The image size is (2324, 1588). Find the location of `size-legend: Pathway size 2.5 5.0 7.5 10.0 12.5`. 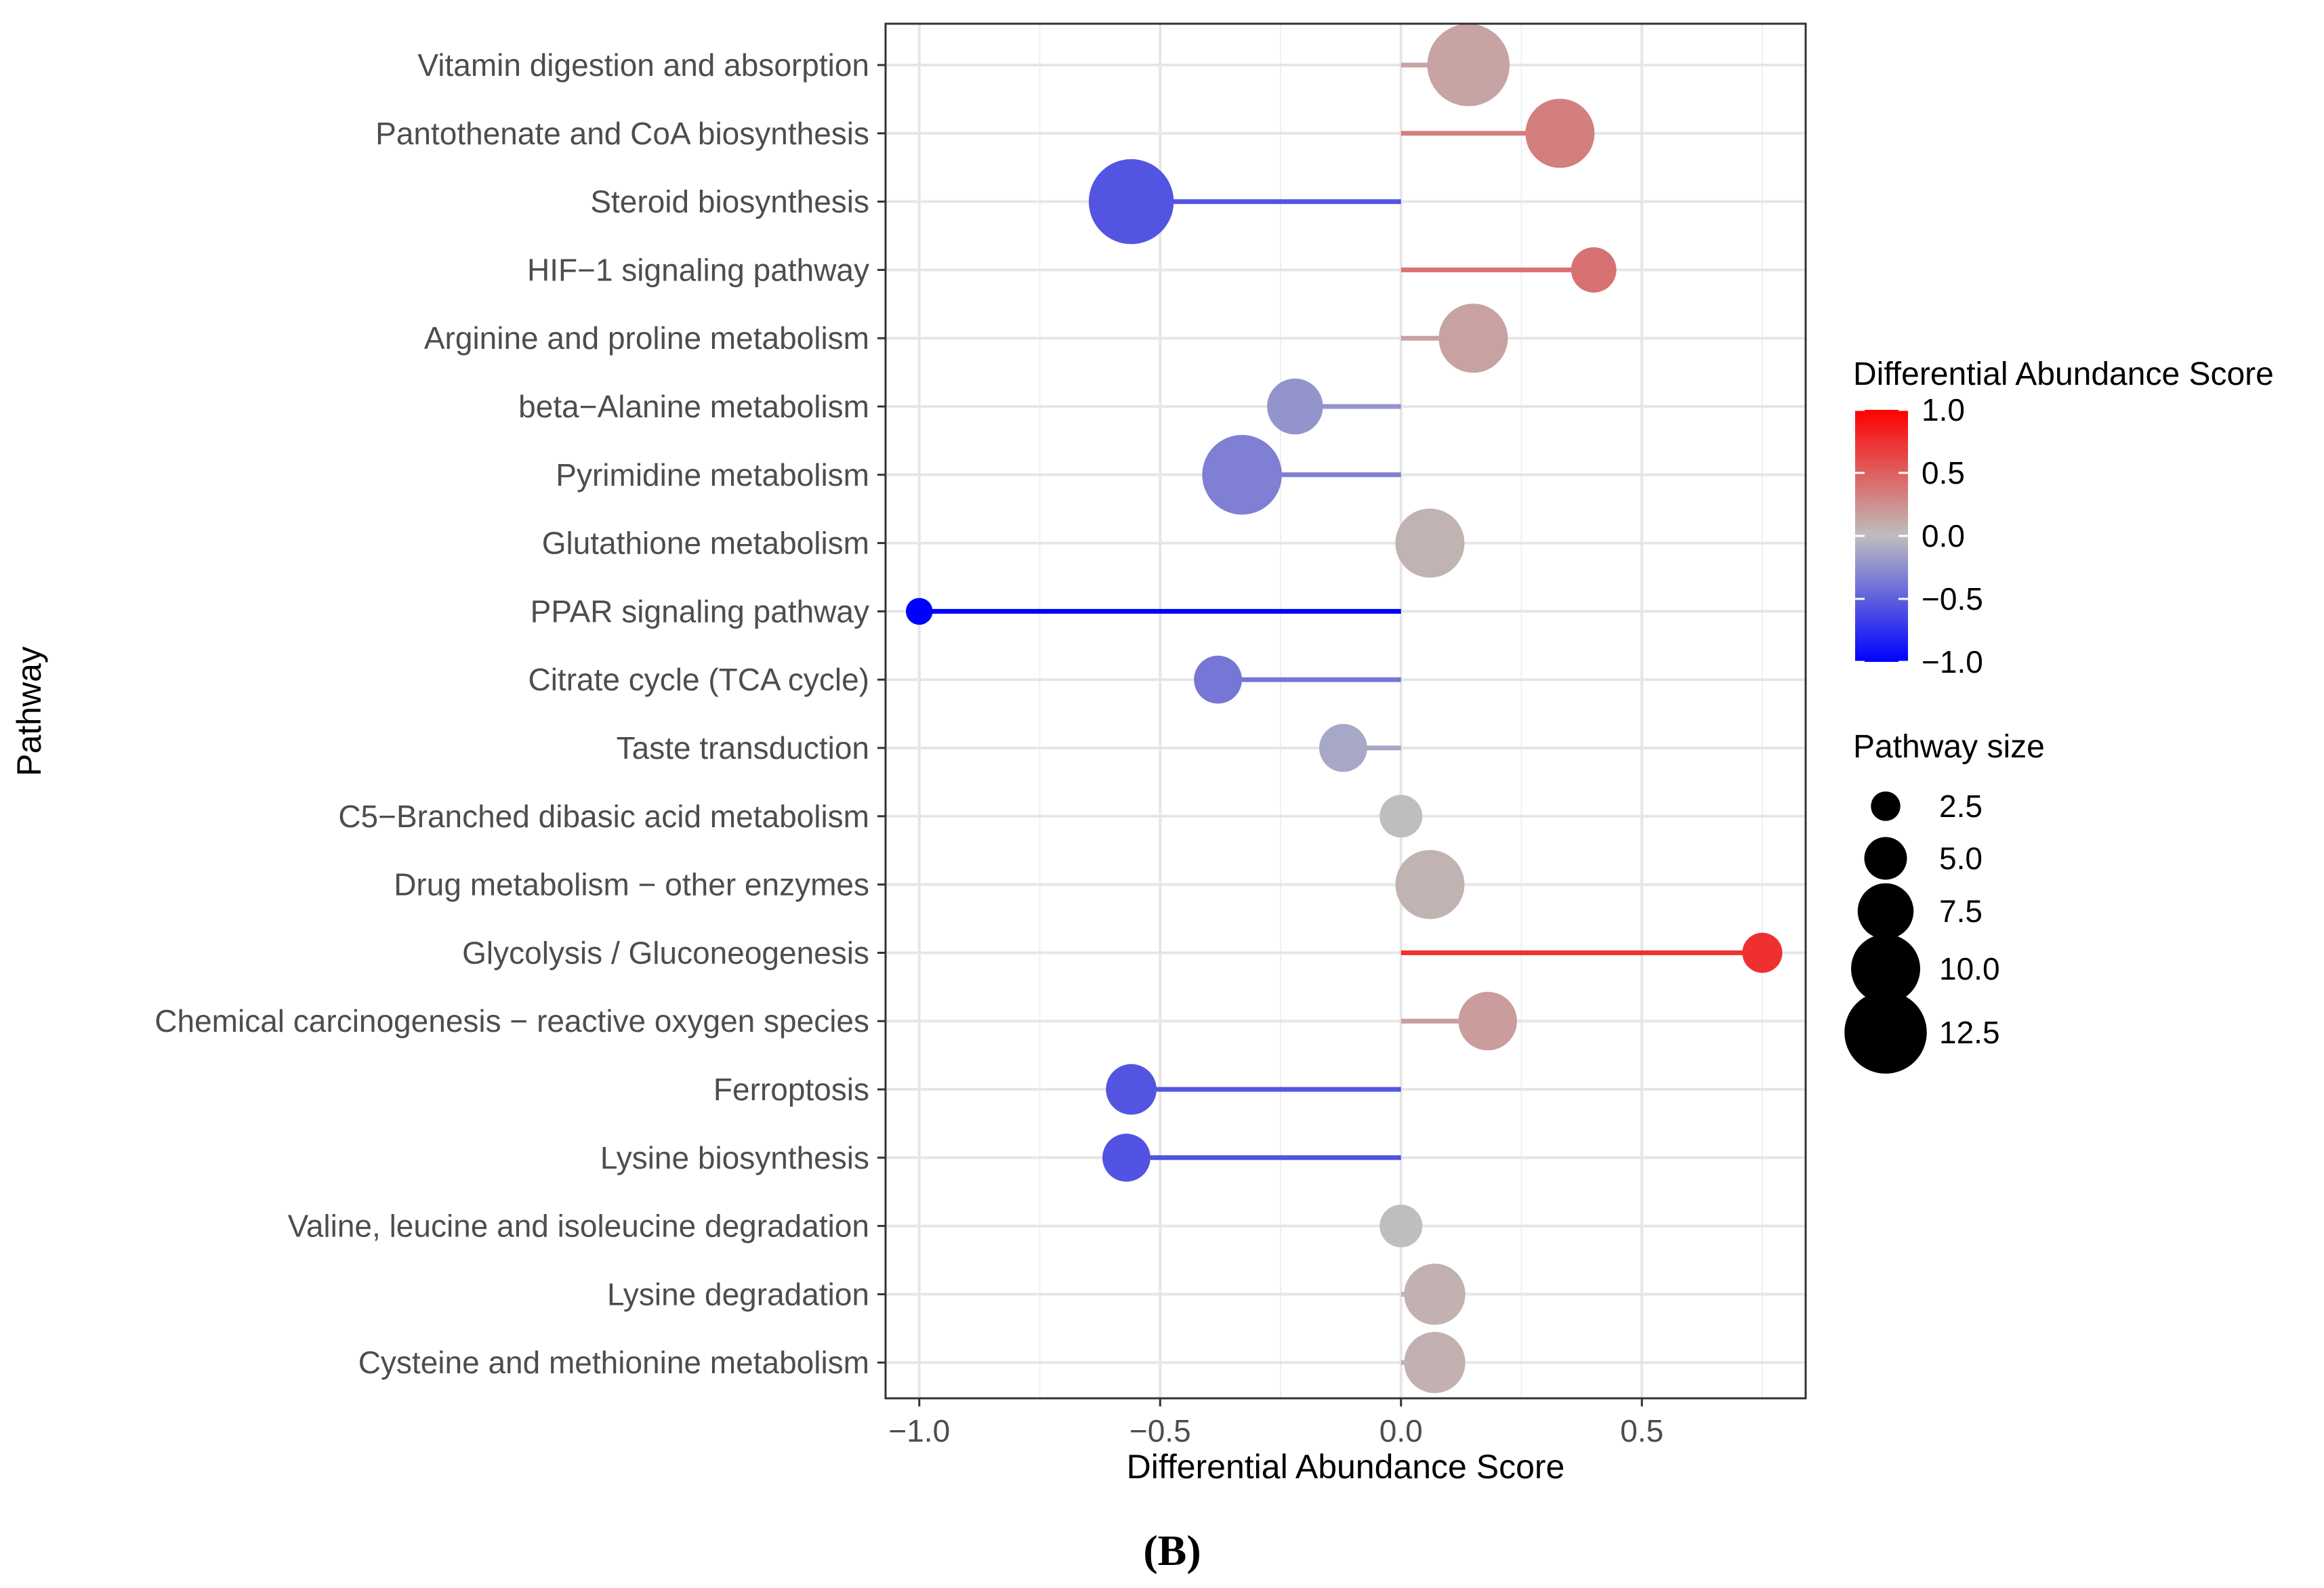

size-legend: Pathway size 2.5 5.0 7.5 10.0 12.5 is located at coordinates (1944, 901).